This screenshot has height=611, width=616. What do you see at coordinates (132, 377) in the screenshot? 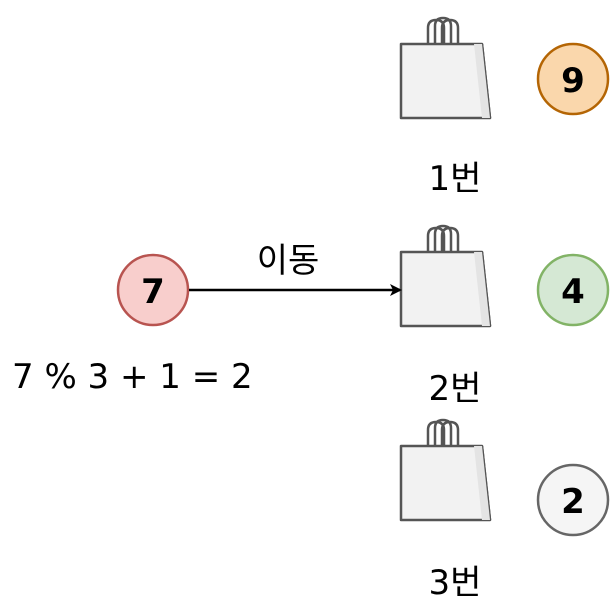
I see `formula-text: 7 % 3 + 1 = 2` at bounding box center [132, 377].